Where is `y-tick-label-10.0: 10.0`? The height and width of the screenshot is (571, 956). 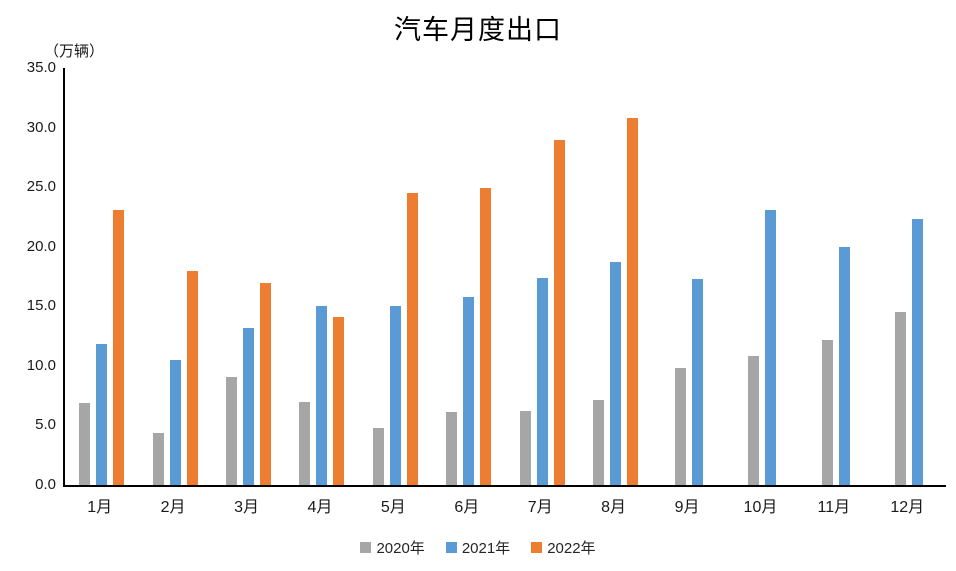
y-tick-label-10.0: 10.0 is located at coordinates (41, 365).